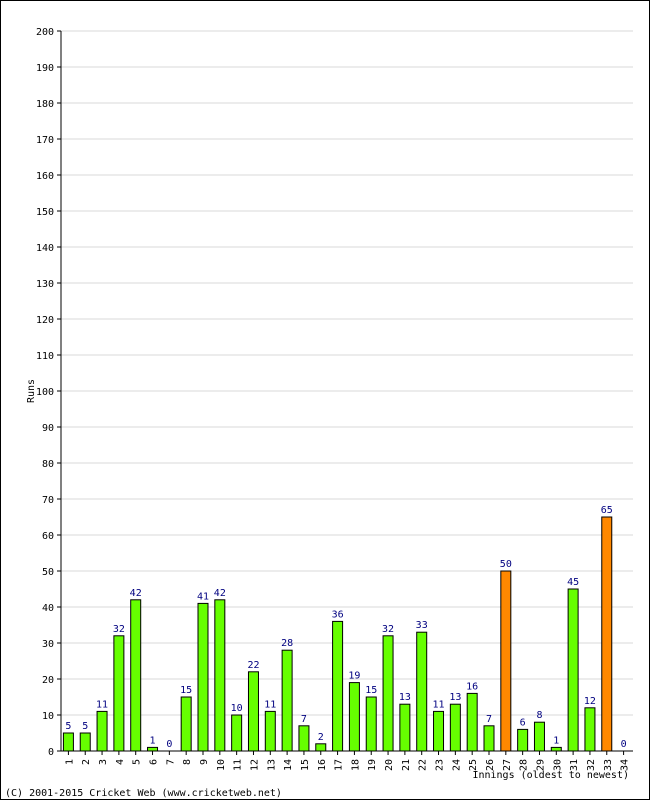  Describe the element at coordinates (48, 464) in the screenshot. I see `y-tick-label: 80` at that location.